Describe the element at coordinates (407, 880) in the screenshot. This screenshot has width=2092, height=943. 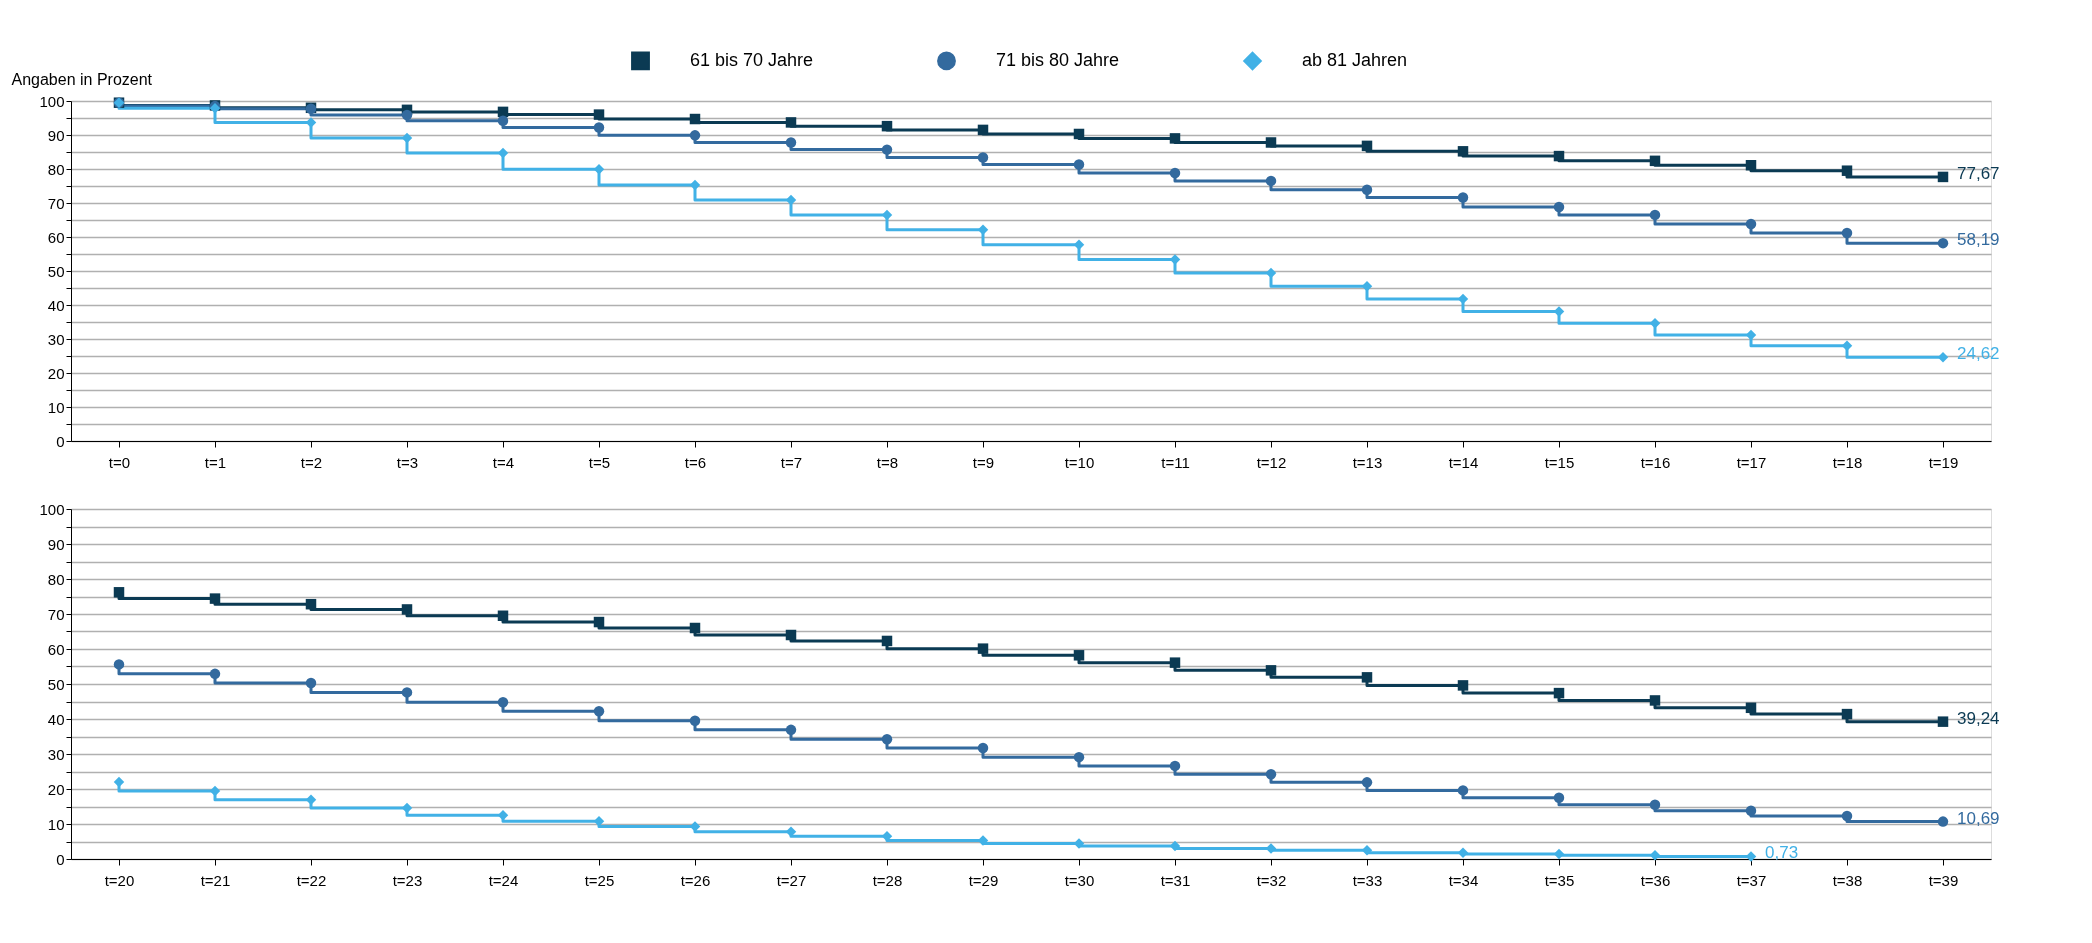
I see `x-tick-label: t=23` at that location.